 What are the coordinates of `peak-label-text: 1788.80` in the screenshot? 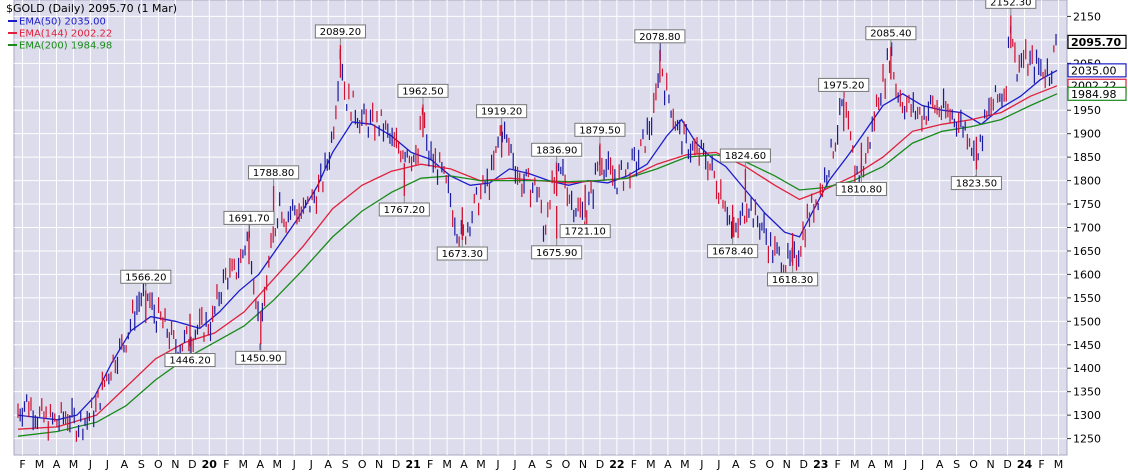 It's located at (273, 173).